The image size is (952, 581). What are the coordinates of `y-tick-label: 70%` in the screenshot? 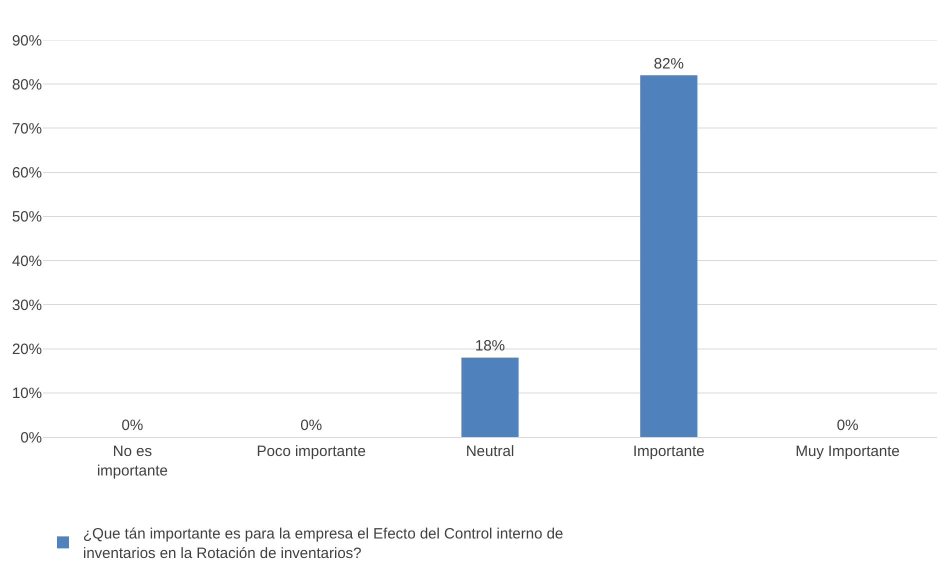 It's located at (27, 129).